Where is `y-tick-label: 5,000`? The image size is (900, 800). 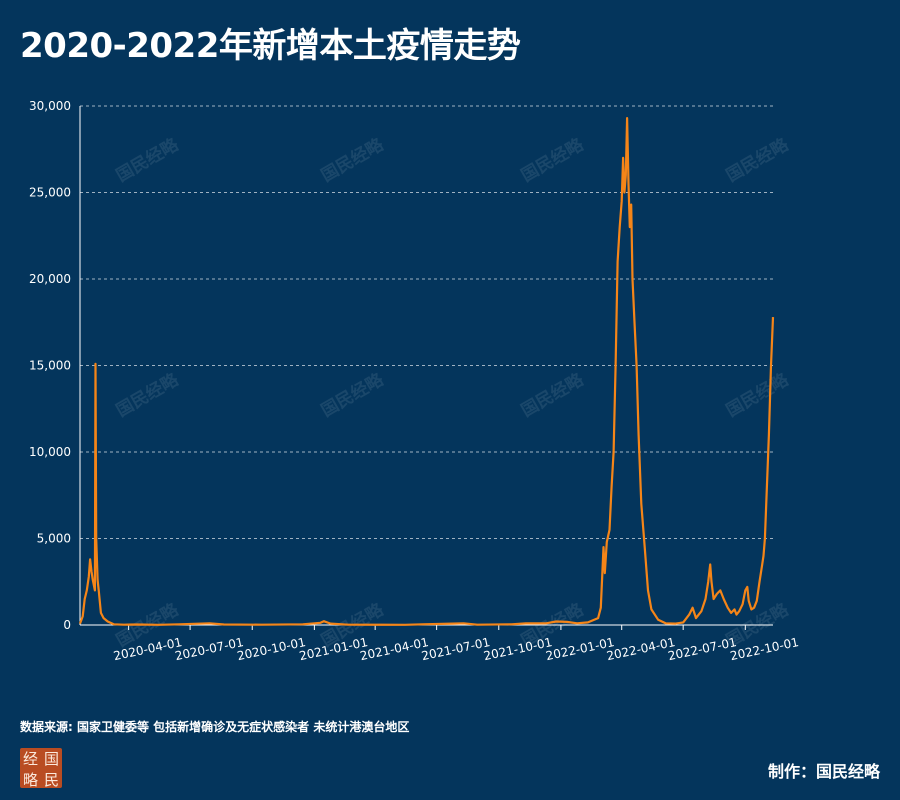 y-tick-label: 5,000 is located at coordinates (54, 539).